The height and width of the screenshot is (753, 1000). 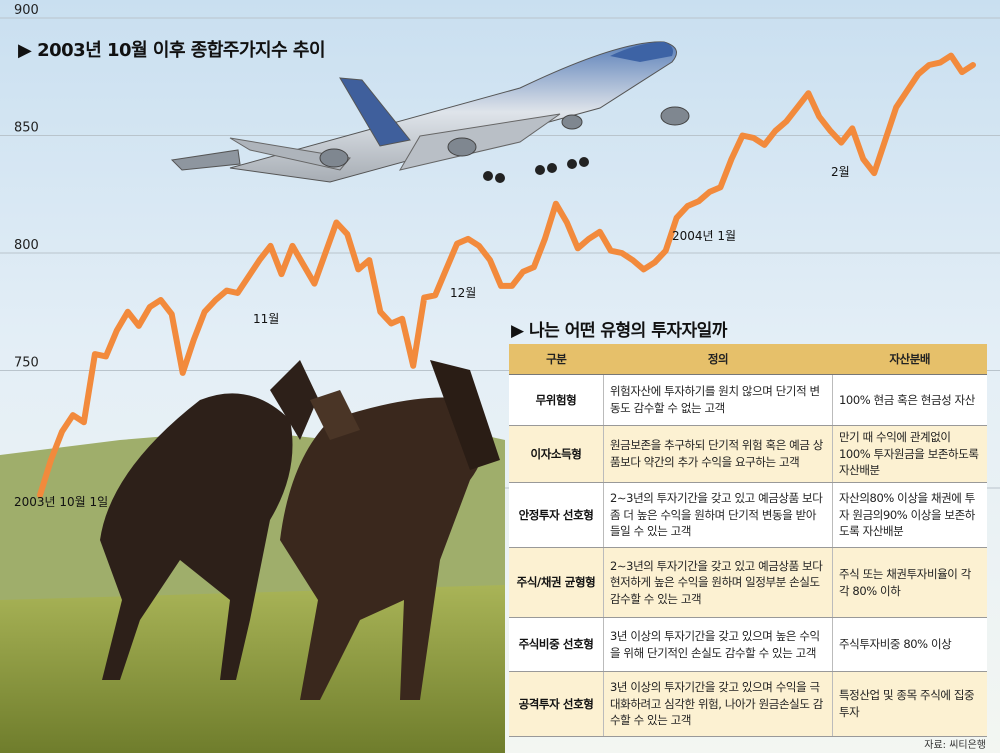 What do you see at coordinates (430, 112) in the screenshot?
I see `airplane-illustration` at bounding box center [430, 112].